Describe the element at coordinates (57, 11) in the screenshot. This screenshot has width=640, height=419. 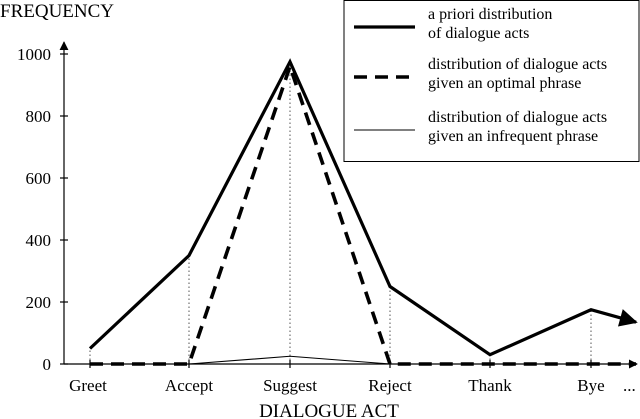
I see `y-axis-title: FREQUENCY` at that location.